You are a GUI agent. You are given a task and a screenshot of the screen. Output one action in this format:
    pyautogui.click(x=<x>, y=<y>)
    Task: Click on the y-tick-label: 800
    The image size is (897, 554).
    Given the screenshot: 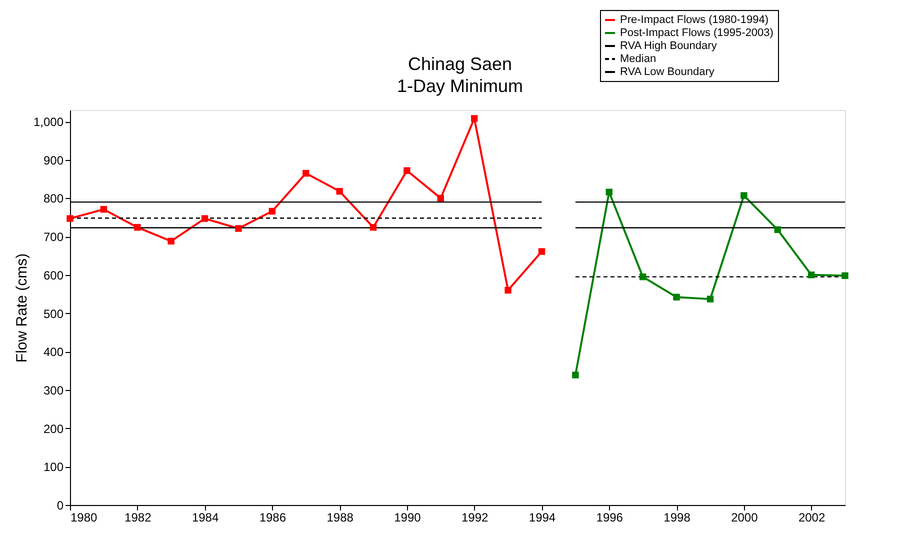 What is the action you would take?
    pyautogui.click(x=53, y=199)
    